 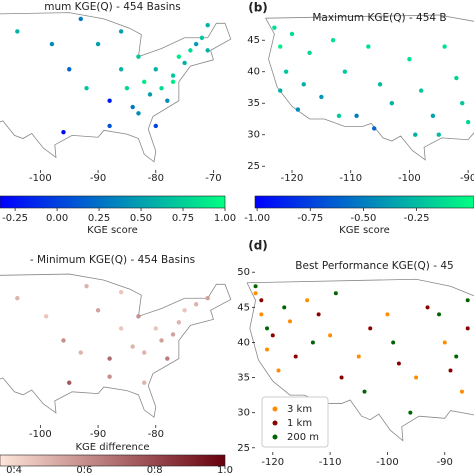 What do you see at coordinates (225, 469) in the screenshot?
I see `colorbar-tick-label: 1.0` at bounding box center [225, 469].